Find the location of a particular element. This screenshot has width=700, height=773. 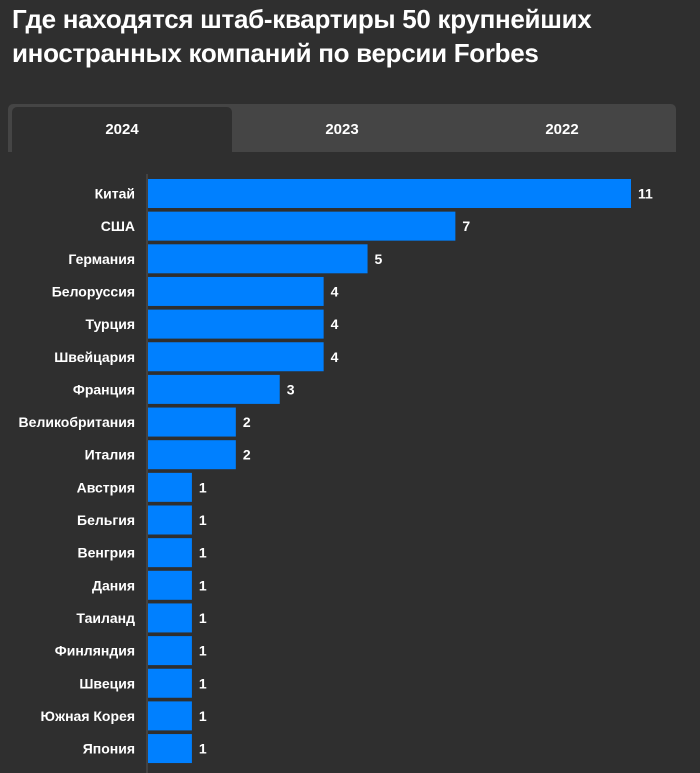

value-label: 11 is located at coordinates (645, 194).